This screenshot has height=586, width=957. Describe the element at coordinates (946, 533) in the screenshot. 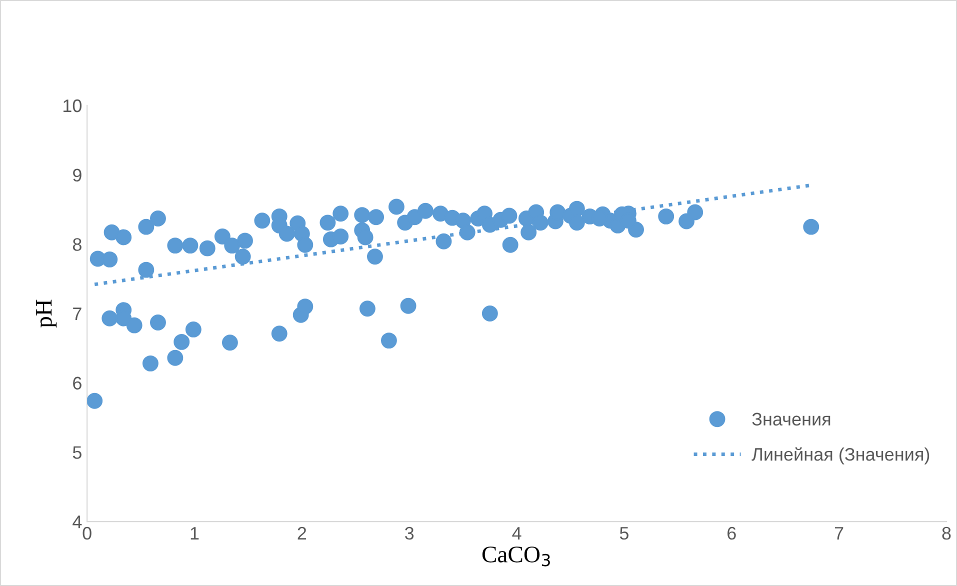

I see `x-tick-label: 8` at that location.